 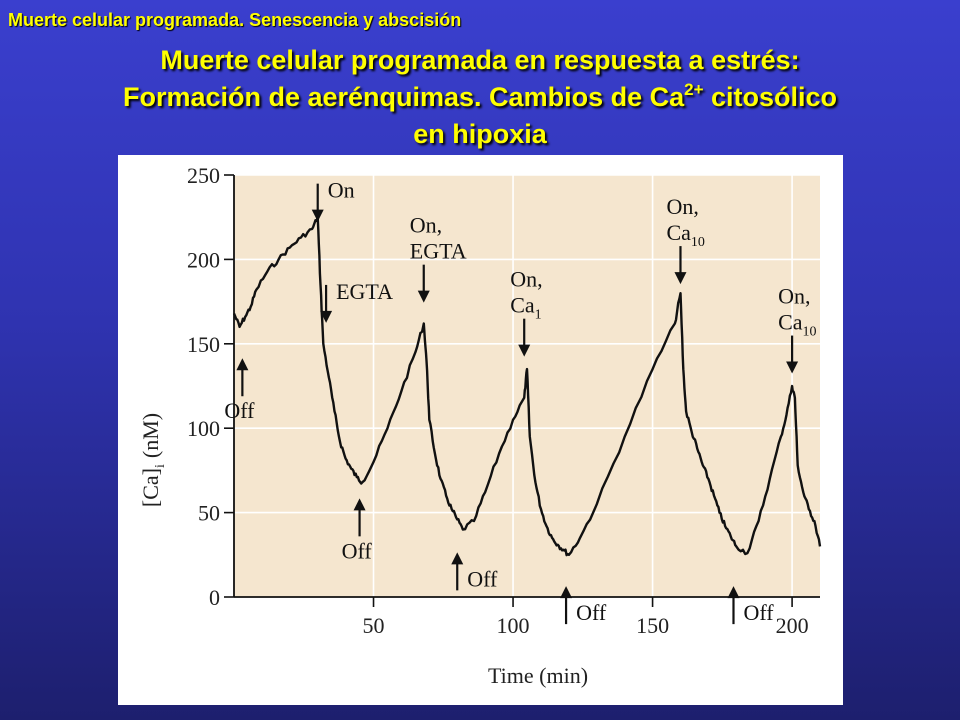 What do you see at coordinates (513, 625) in the screenshot?
I see `x-tick-label: 100` at bounding box center [513, 625].